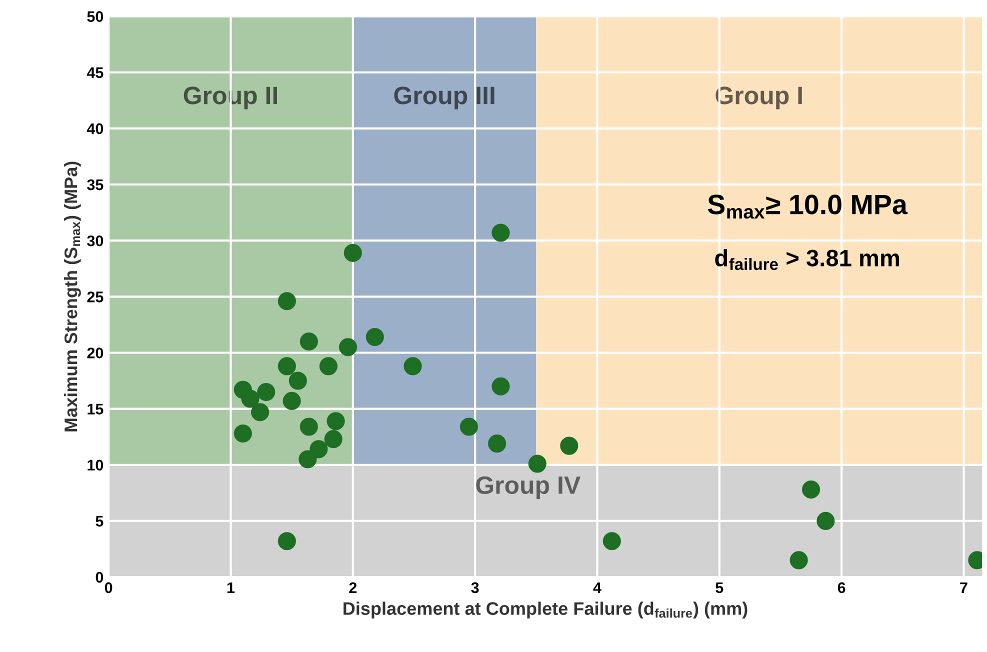  Describe the element at coordinates (353, 587) in the screenshot. I see `x-tick-label: 2` at that location.